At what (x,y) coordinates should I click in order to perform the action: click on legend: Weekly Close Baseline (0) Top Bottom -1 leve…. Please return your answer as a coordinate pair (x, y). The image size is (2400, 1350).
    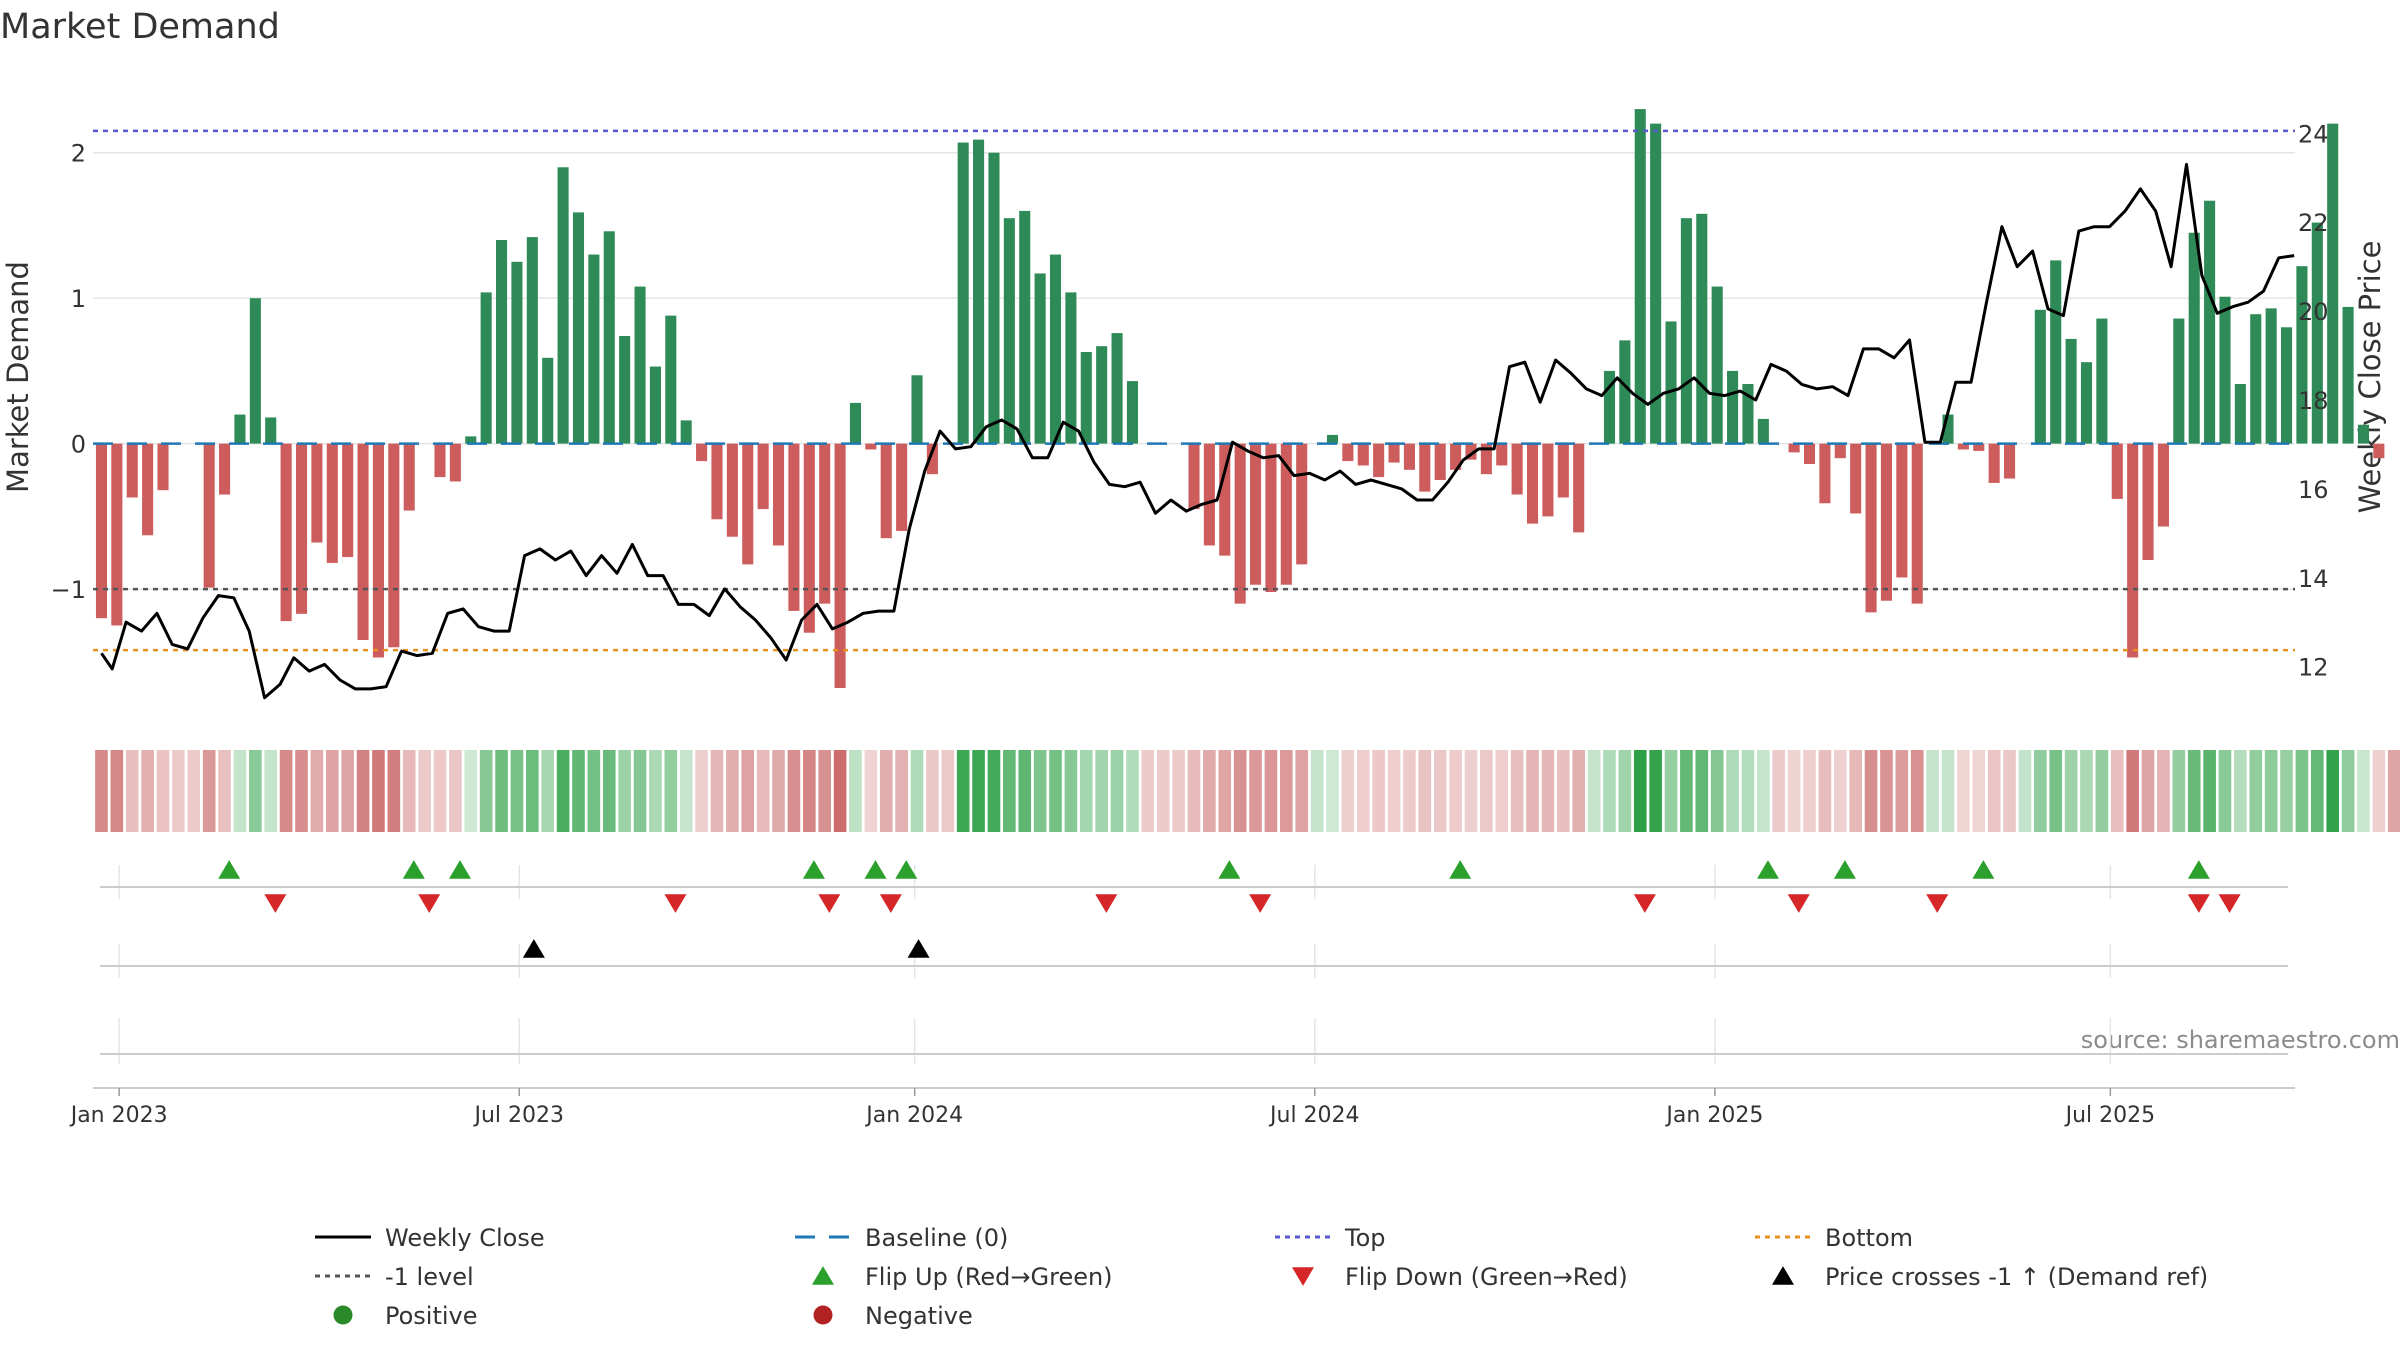
    Looking at the image, I should click on (1261, 1277).